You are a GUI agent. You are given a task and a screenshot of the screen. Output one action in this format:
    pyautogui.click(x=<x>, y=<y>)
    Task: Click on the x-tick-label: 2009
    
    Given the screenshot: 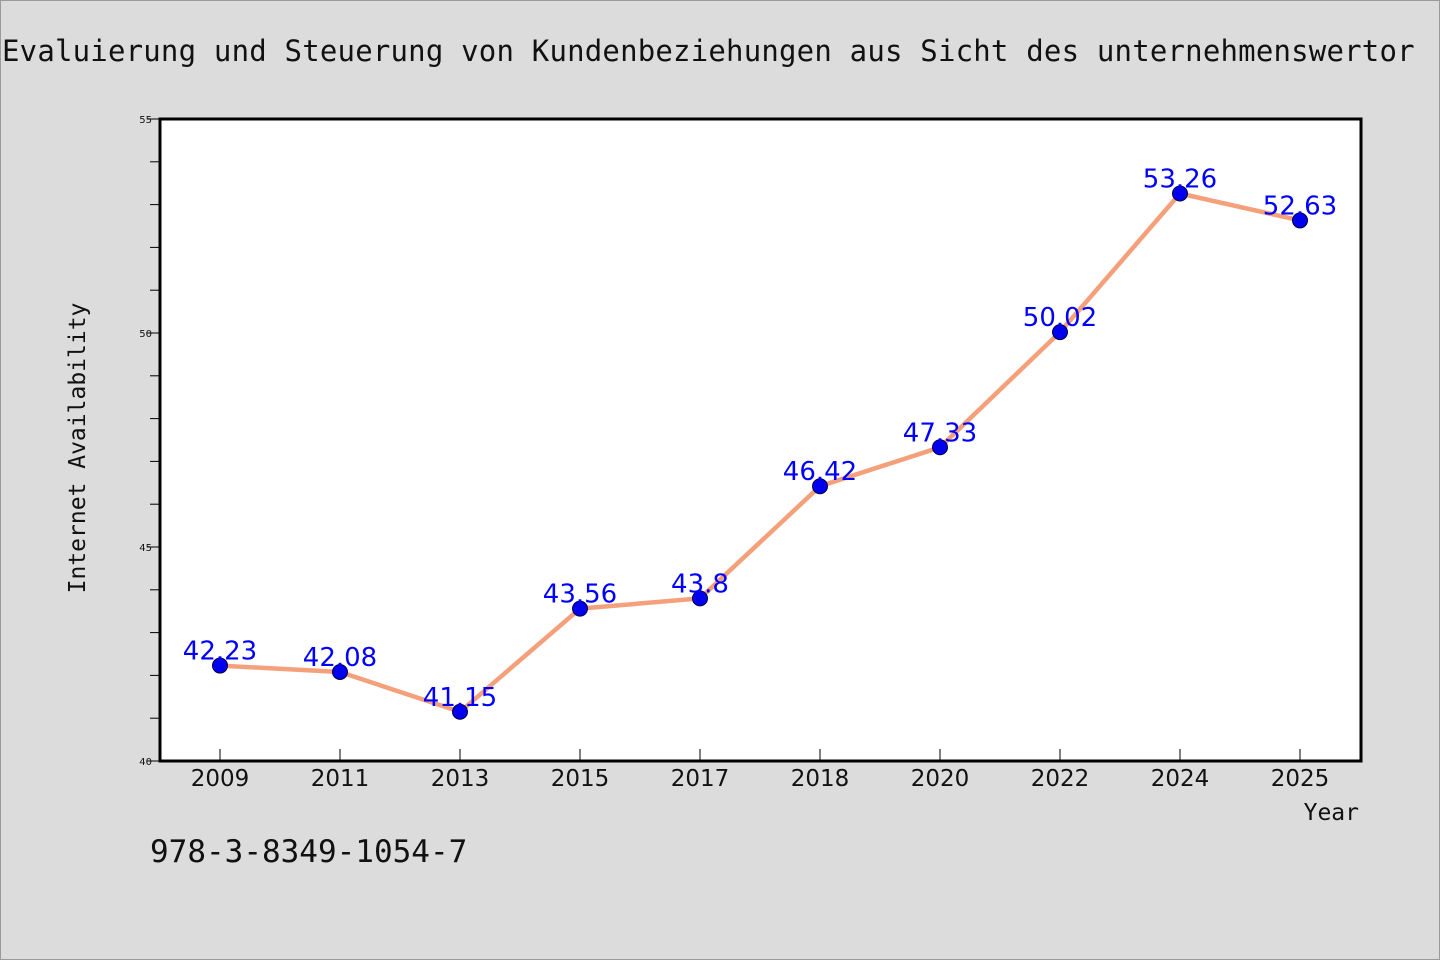 What is the action you would take?
    pyautogui.click(x=220, y=779)
    